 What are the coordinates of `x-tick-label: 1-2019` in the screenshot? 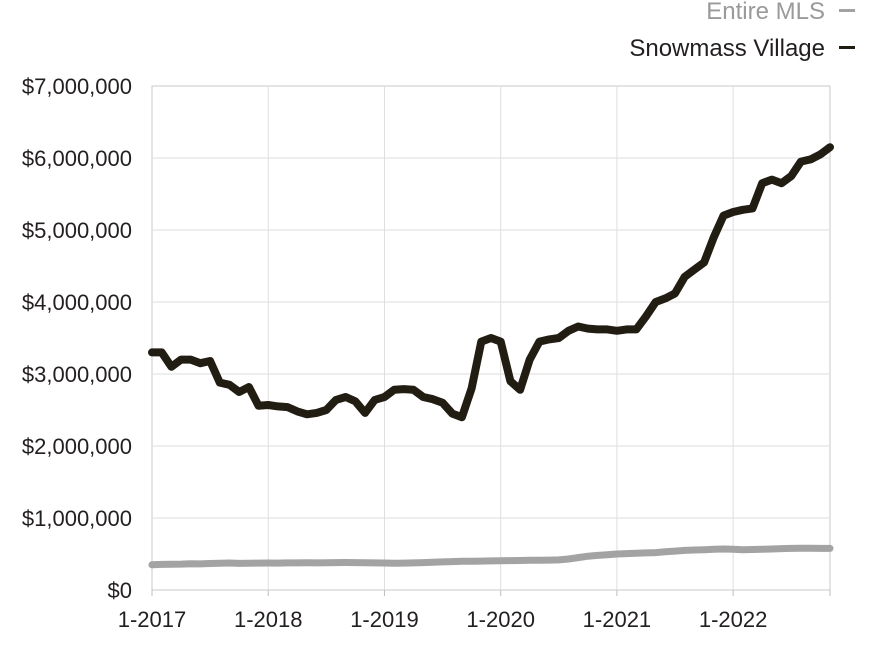 It's located at (384, 619).